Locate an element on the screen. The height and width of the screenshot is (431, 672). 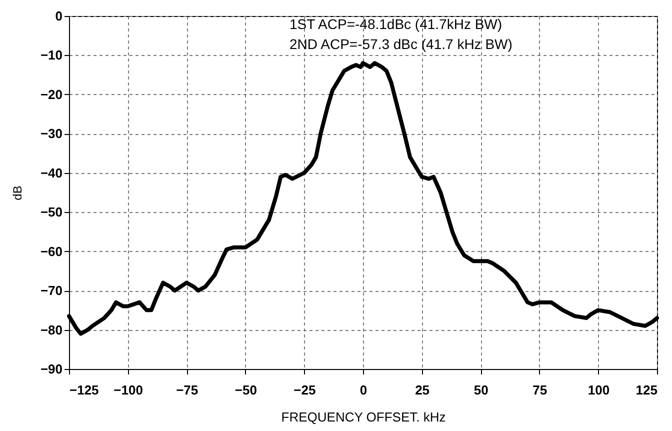
x-axis-title: FREQUENCY OFFSET. kHz is located at coordinates (363, 417).